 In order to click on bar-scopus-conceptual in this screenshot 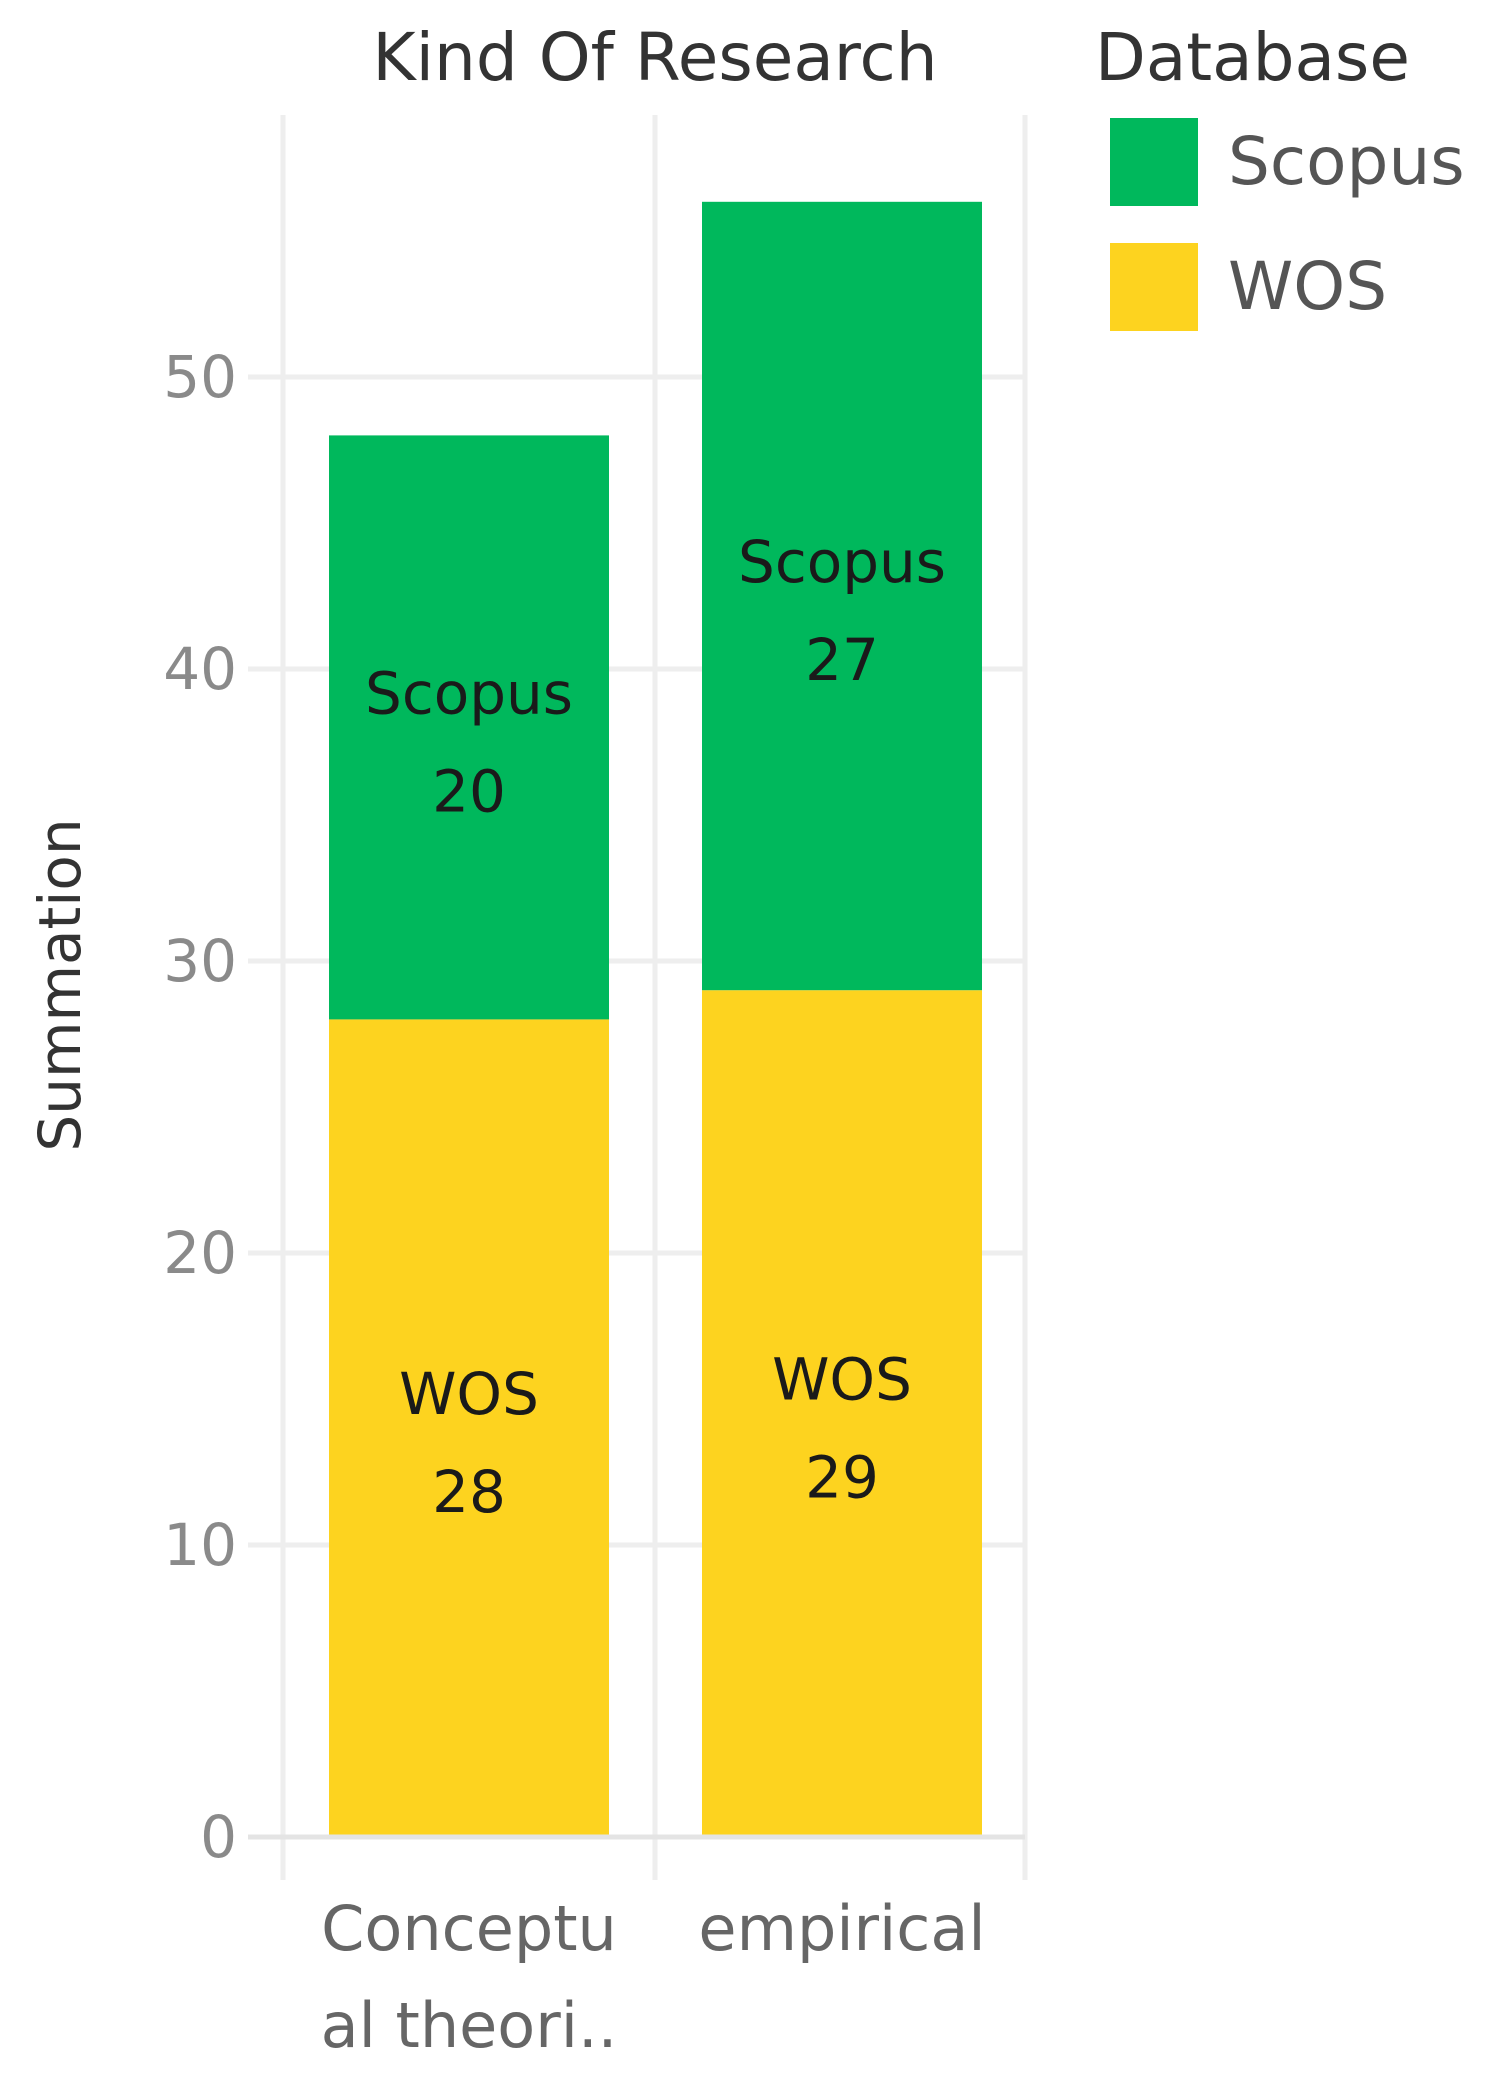, I will do `click(469, 727)`.